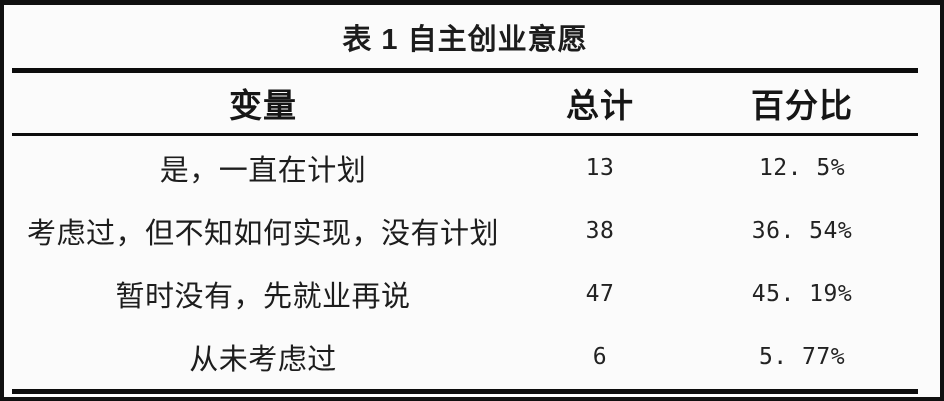  Describe the element at coordinates (600, 357) in the screenshot. I see `total-cell: 6` at that location.